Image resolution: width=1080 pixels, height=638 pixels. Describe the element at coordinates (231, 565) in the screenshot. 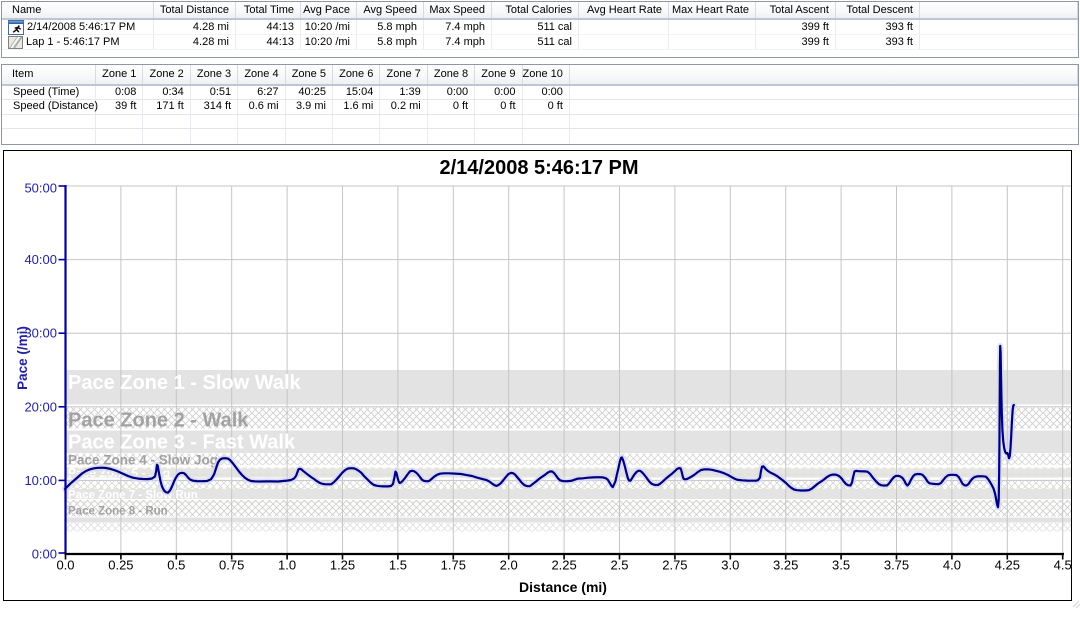

I see `svg-text: 0.75` at that location.